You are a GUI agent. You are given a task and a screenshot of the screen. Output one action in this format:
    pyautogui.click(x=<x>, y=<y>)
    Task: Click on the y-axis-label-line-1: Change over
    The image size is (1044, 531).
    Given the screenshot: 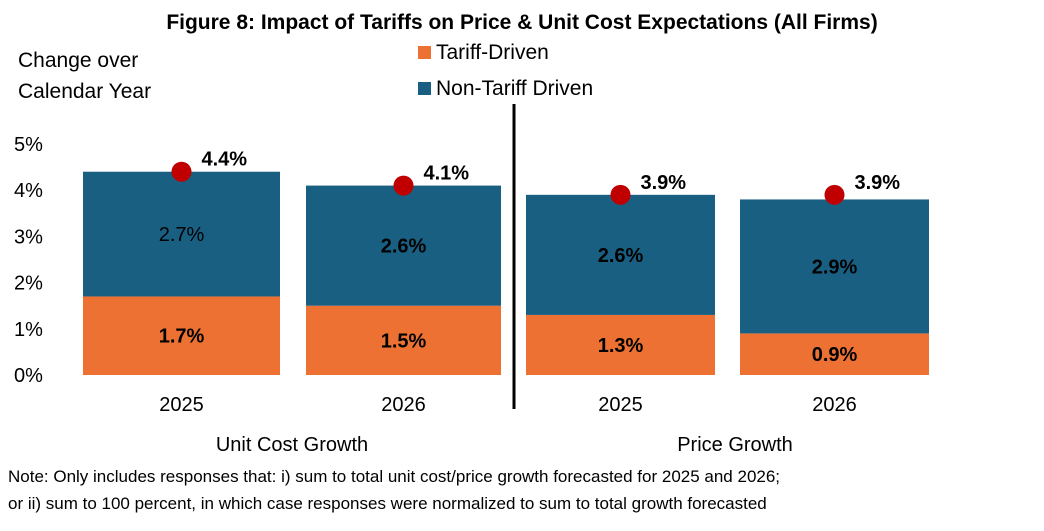 What is the action you would take?
    pyautogui.click(x=78, y=60)
    